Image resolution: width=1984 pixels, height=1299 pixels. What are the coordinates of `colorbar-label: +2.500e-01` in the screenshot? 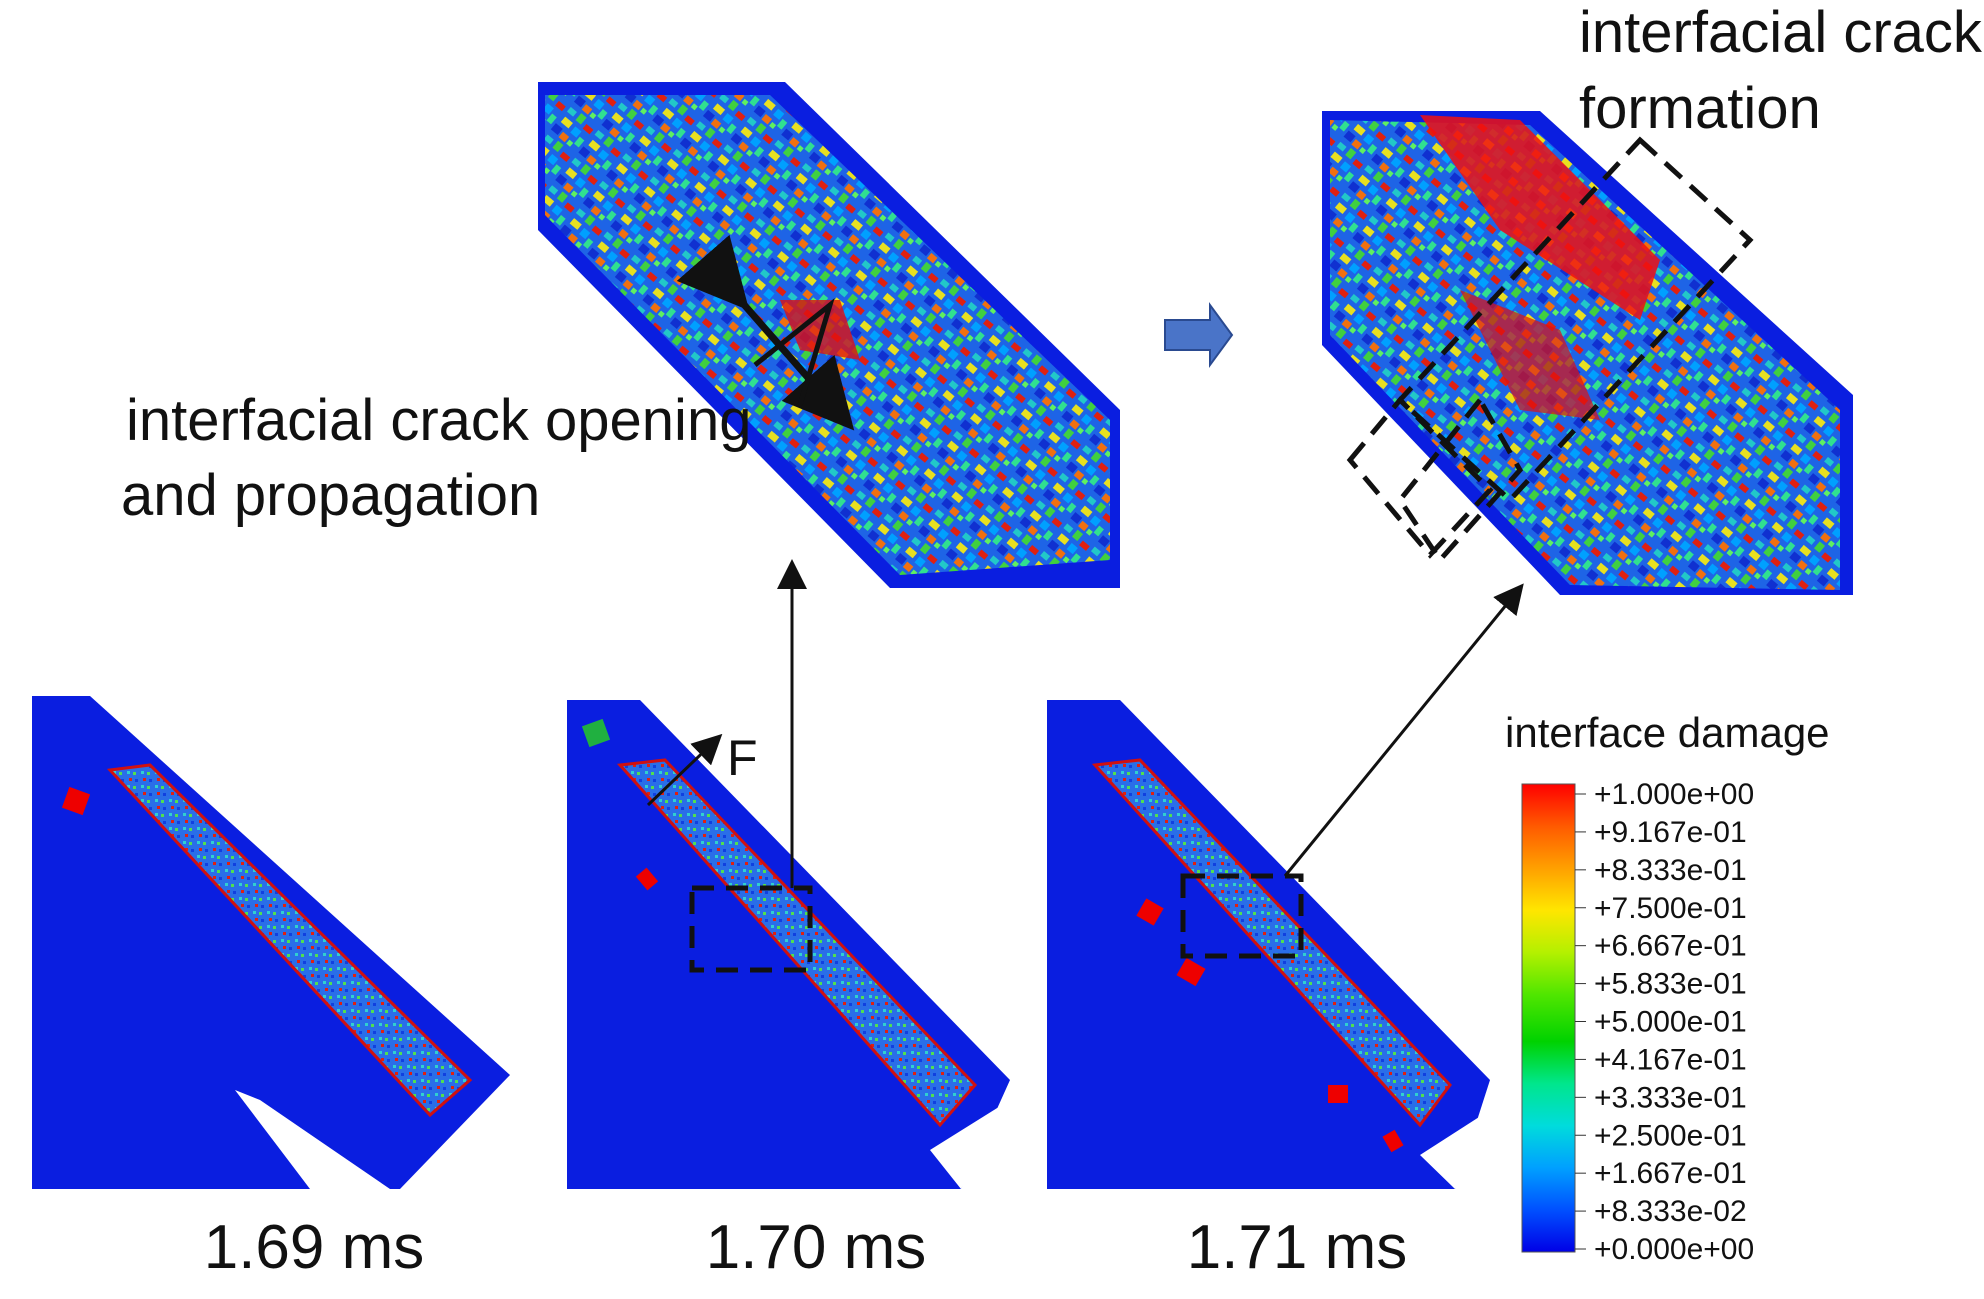 It's located at (1670, 1135).